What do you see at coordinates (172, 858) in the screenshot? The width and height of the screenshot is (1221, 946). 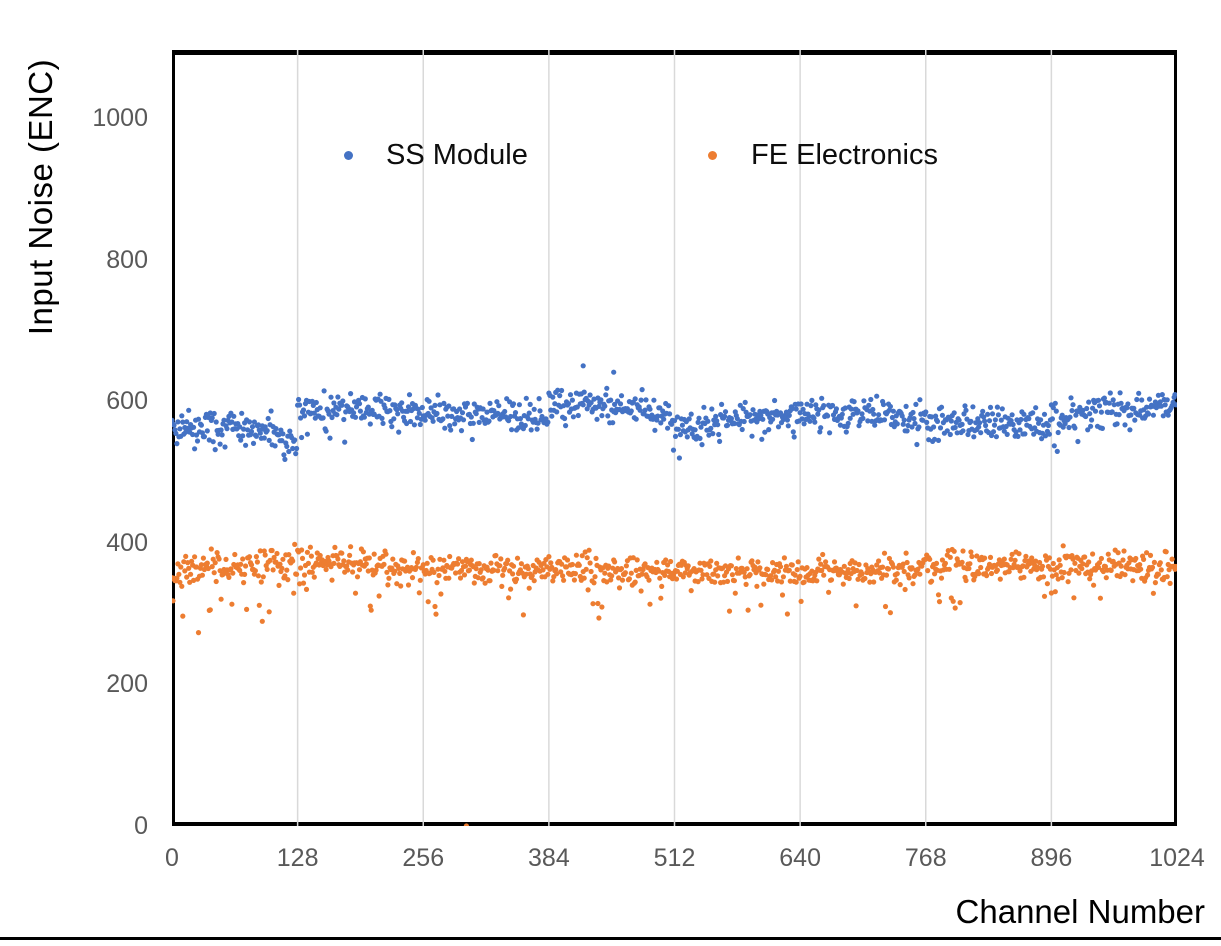 I see `x-tick-label-0: 0` at bounding box center [172, 858].